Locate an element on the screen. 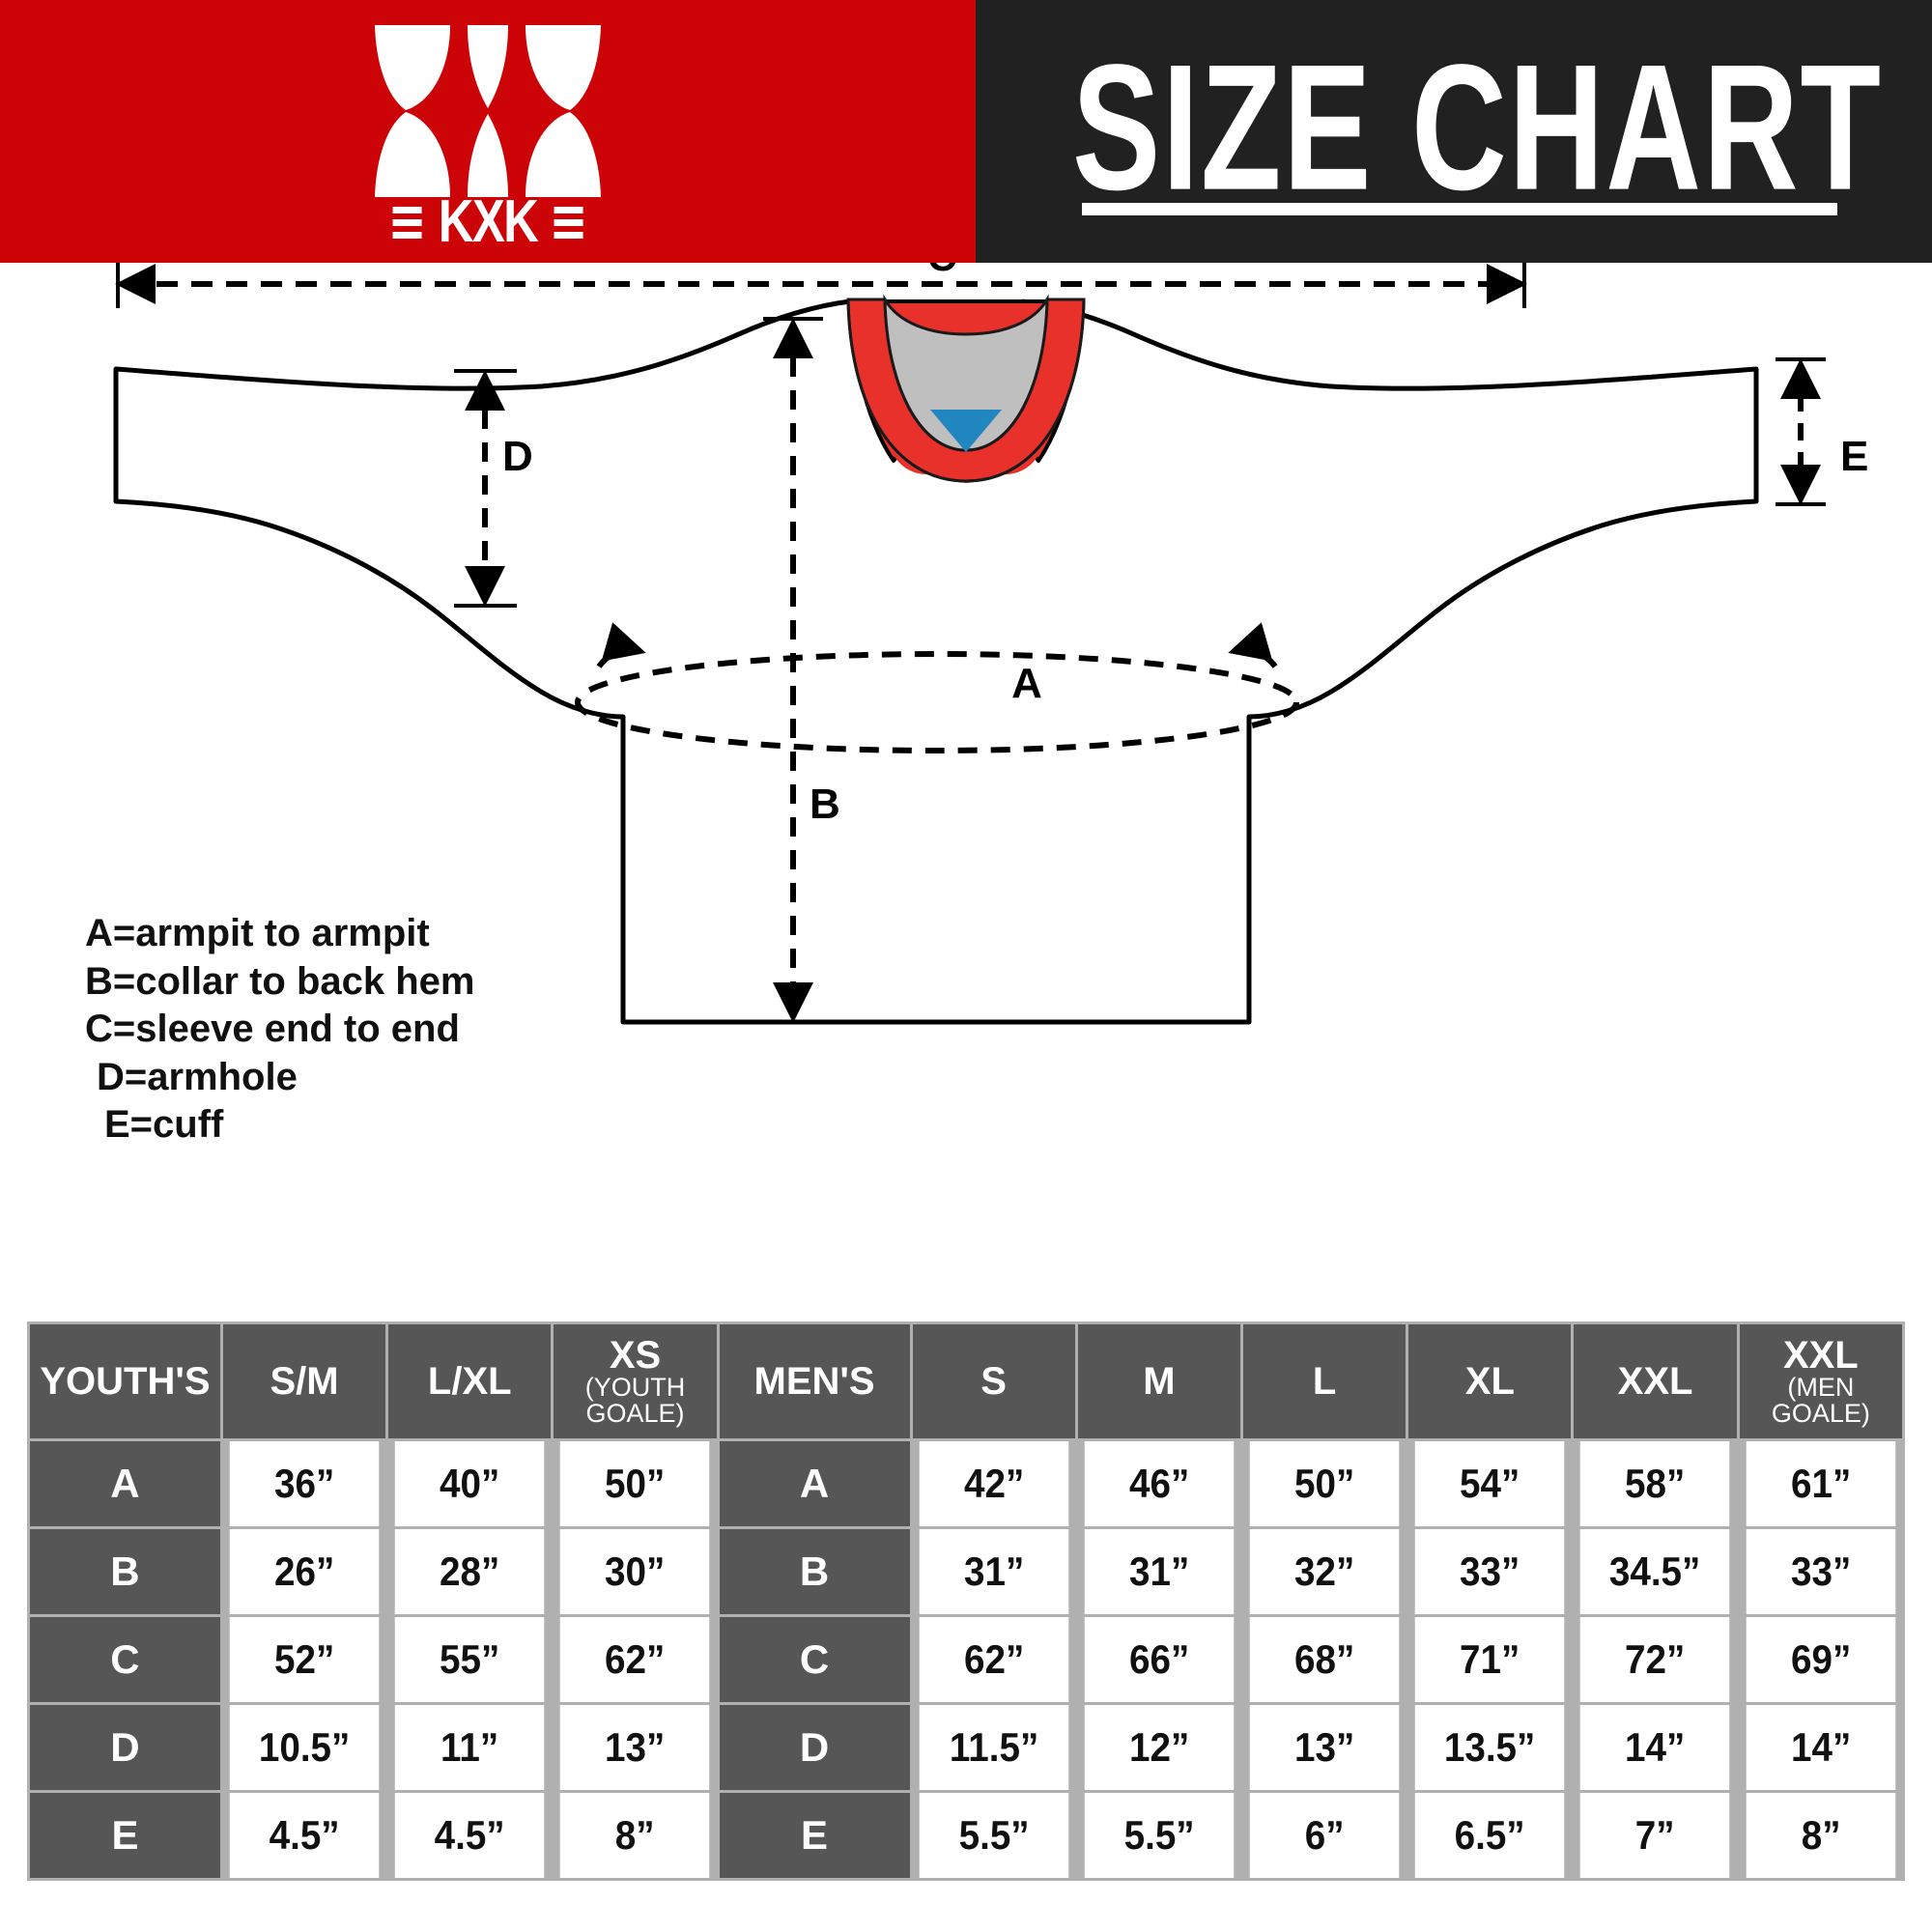  table-header-cell: XS (YOUTH GOALE) is located at coordinates (635, 1381).